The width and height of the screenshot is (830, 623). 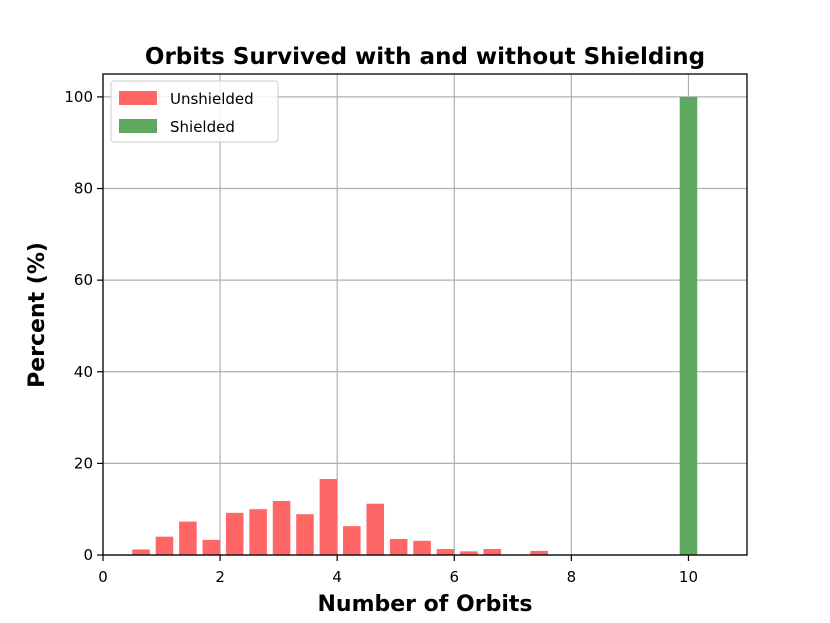 I want to click on y-tick-label: 40, so click(x=83, y=372).